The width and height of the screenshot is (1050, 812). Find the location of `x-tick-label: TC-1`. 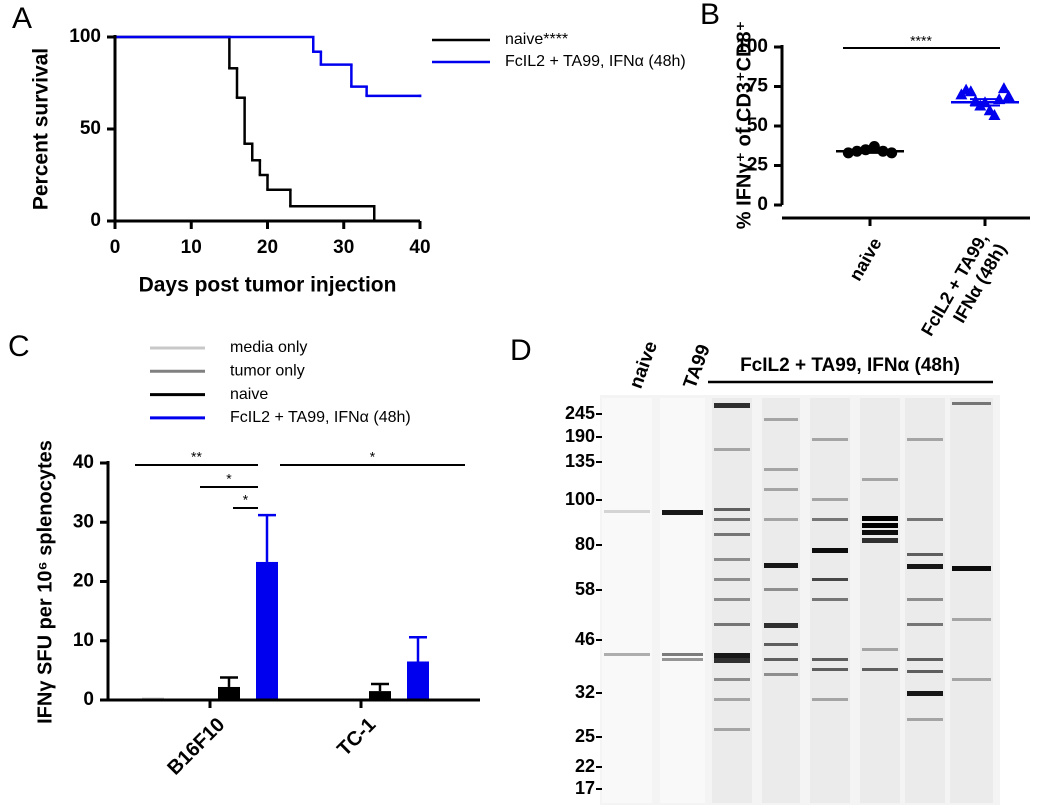

x-tick-label: TC-1 is located at coordinates (356, 737).